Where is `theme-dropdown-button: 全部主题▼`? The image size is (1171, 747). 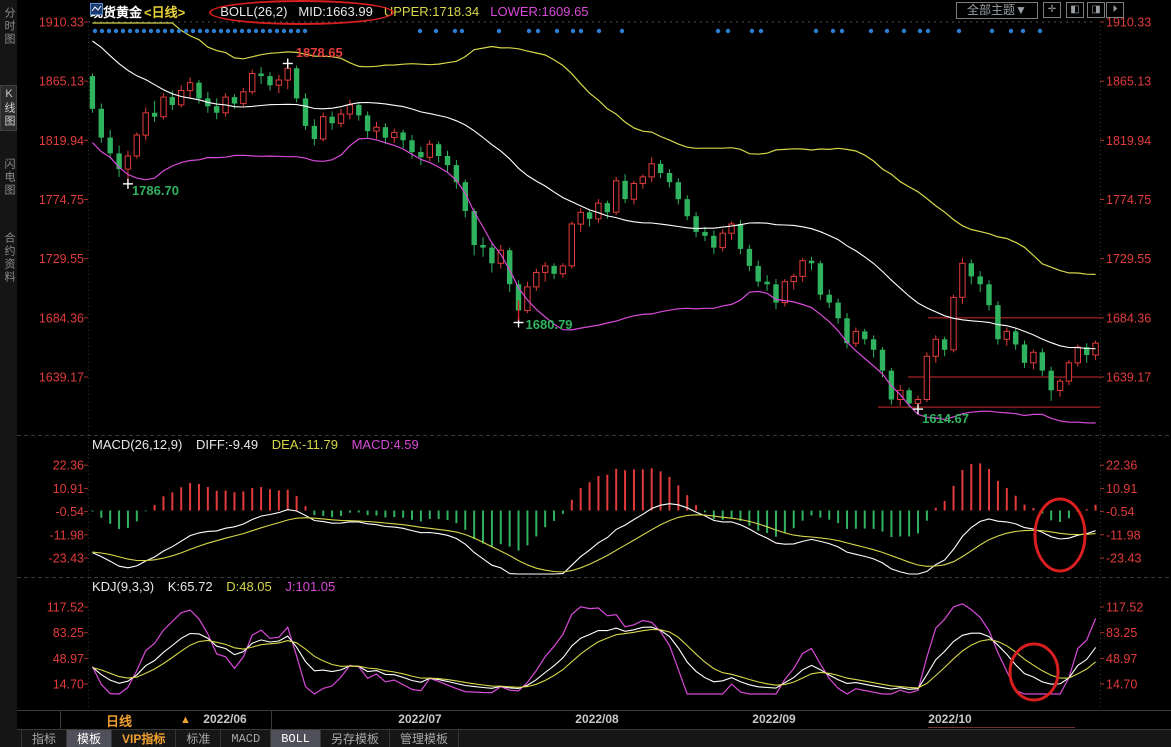 theme-dropdown-button: 全部主题▼ is located at coordinates (997, 10).